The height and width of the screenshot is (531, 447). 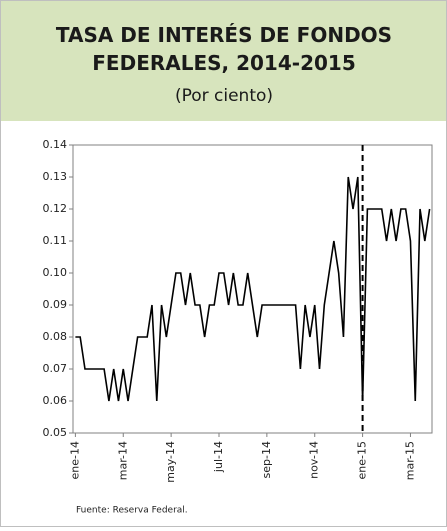 What do you see at coordinates (55, 336) in the screenshot?
I see `y-tick-label: 0.08` at bounding box center [55, 336].